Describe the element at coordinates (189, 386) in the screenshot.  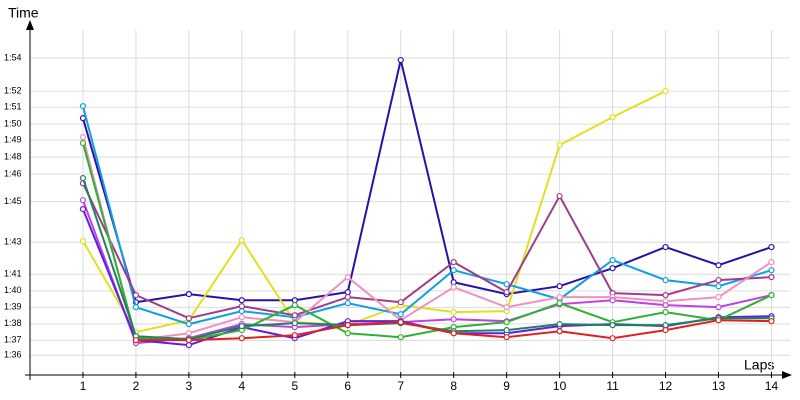
I see `x-tick-label: 3` at that location.